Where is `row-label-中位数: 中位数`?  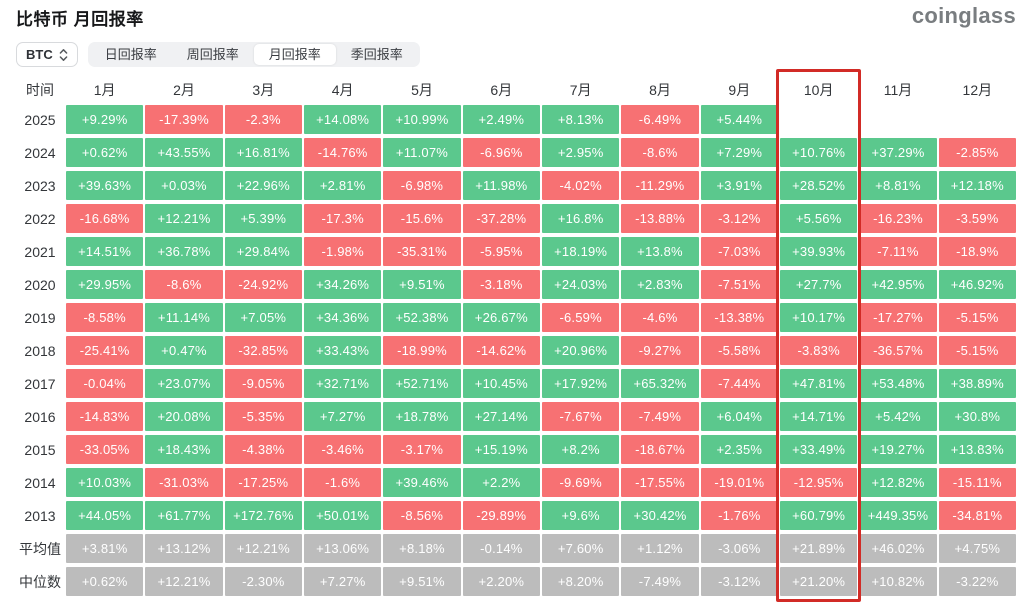
row-label-中位数: 中位数 is located at coordinates (40, 581).